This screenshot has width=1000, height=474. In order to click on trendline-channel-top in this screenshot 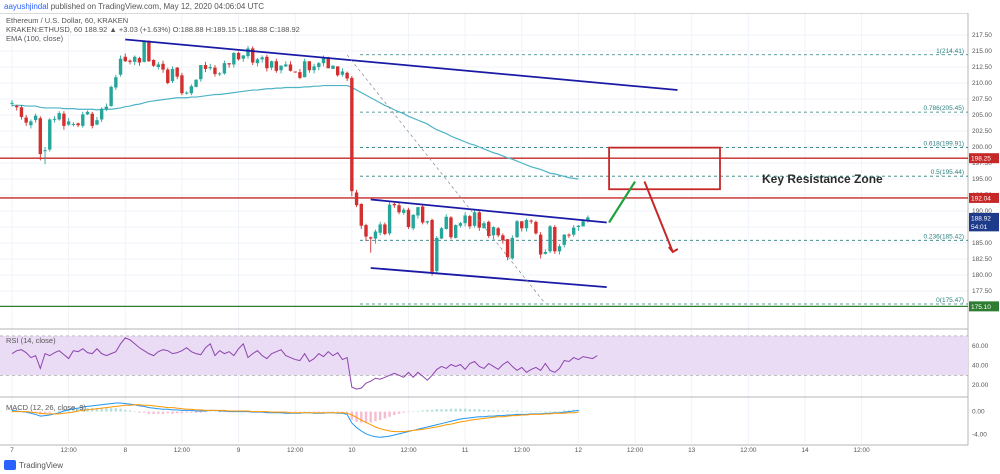, I will do `click(488, 211)`.